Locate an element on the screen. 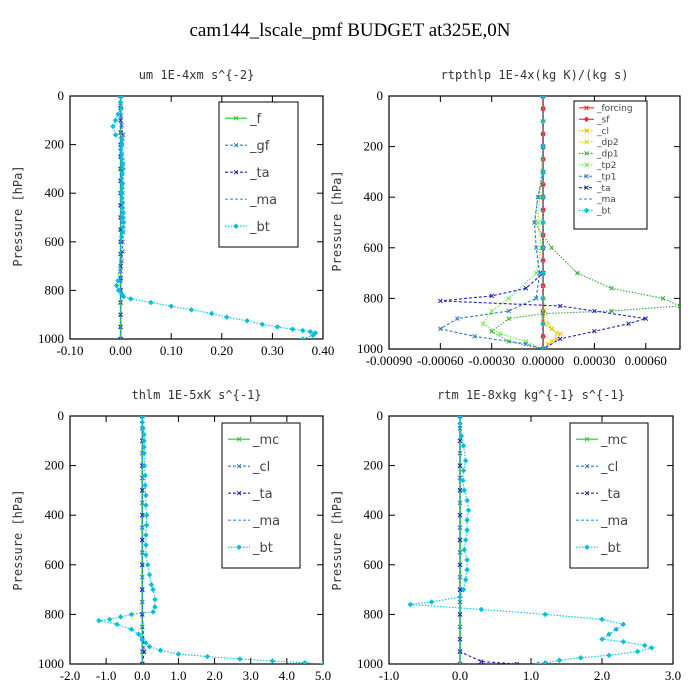  legend-label: _forcing is located at coordinates (614, 109).